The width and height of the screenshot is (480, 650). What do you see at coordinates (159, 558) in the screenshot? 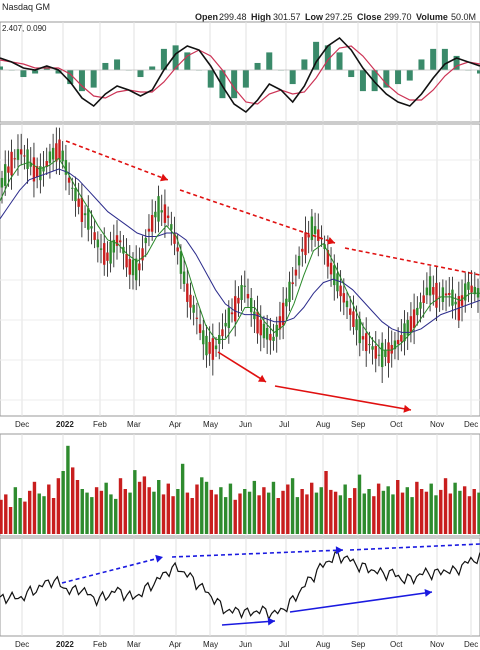
I see `rs-trend-1-head` at bounding box center [159, 558].